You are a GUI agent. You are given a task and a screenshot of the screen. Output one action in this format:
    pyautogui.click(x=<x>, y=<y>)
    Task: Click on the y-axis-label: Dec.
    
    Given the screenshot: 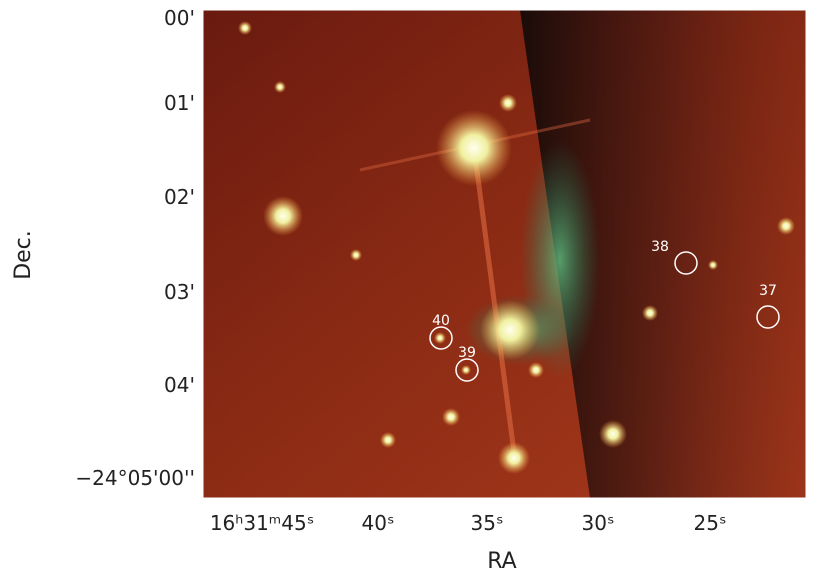 What is the action you would take?
    pyautogui.click(x=23, y=255)
    